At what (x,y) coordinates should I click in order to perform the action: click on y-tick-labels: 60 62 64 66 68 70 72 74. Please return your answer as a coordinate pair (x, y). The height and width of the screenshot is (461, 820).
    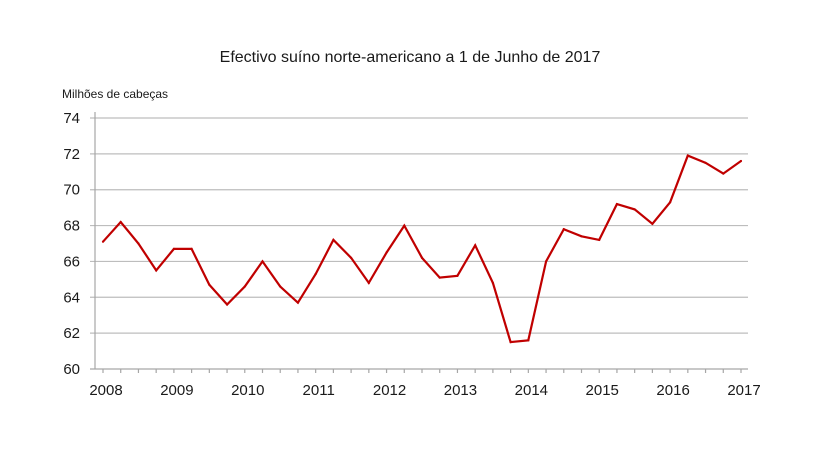
    Looking at the image, I should click on (71, 244).